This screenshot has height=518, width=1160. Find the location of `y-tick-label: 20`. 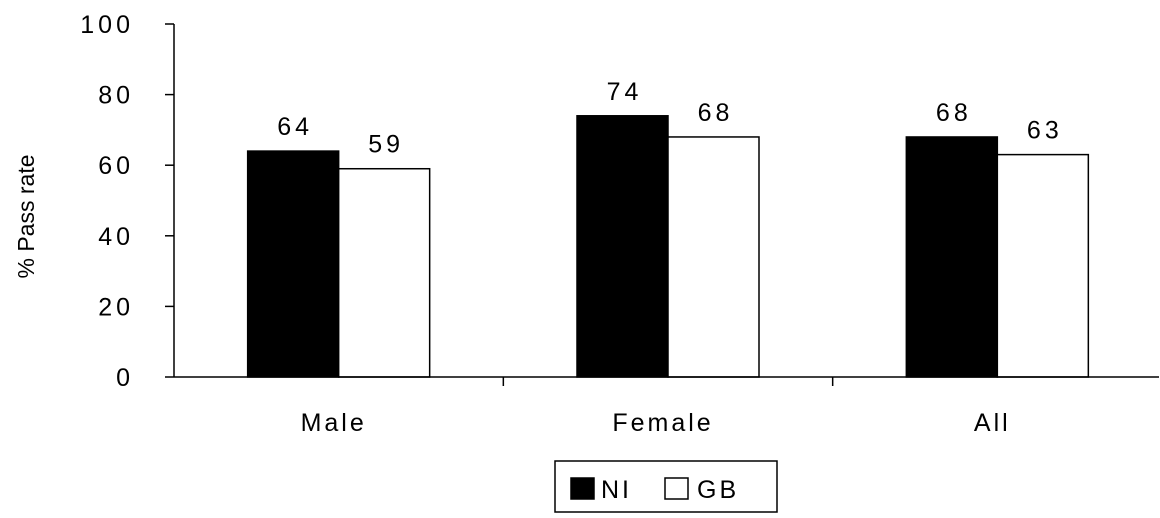

y-tick-label: 20 is located at coordinates (116, 307).